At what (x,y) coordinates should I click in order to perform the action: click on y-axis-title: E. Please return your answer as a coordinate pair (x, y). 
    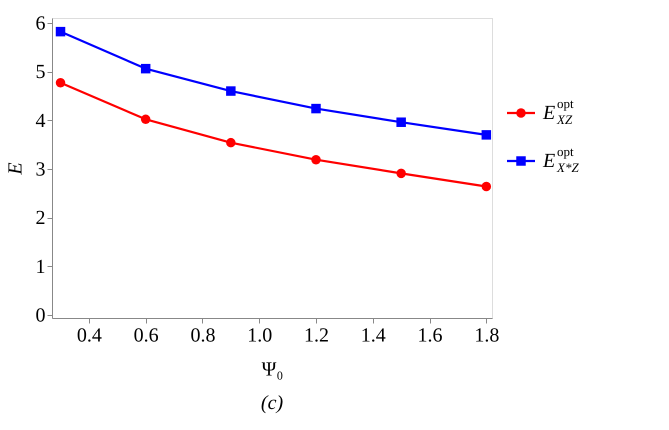
    Looking at the image, I should click on (15, 169).